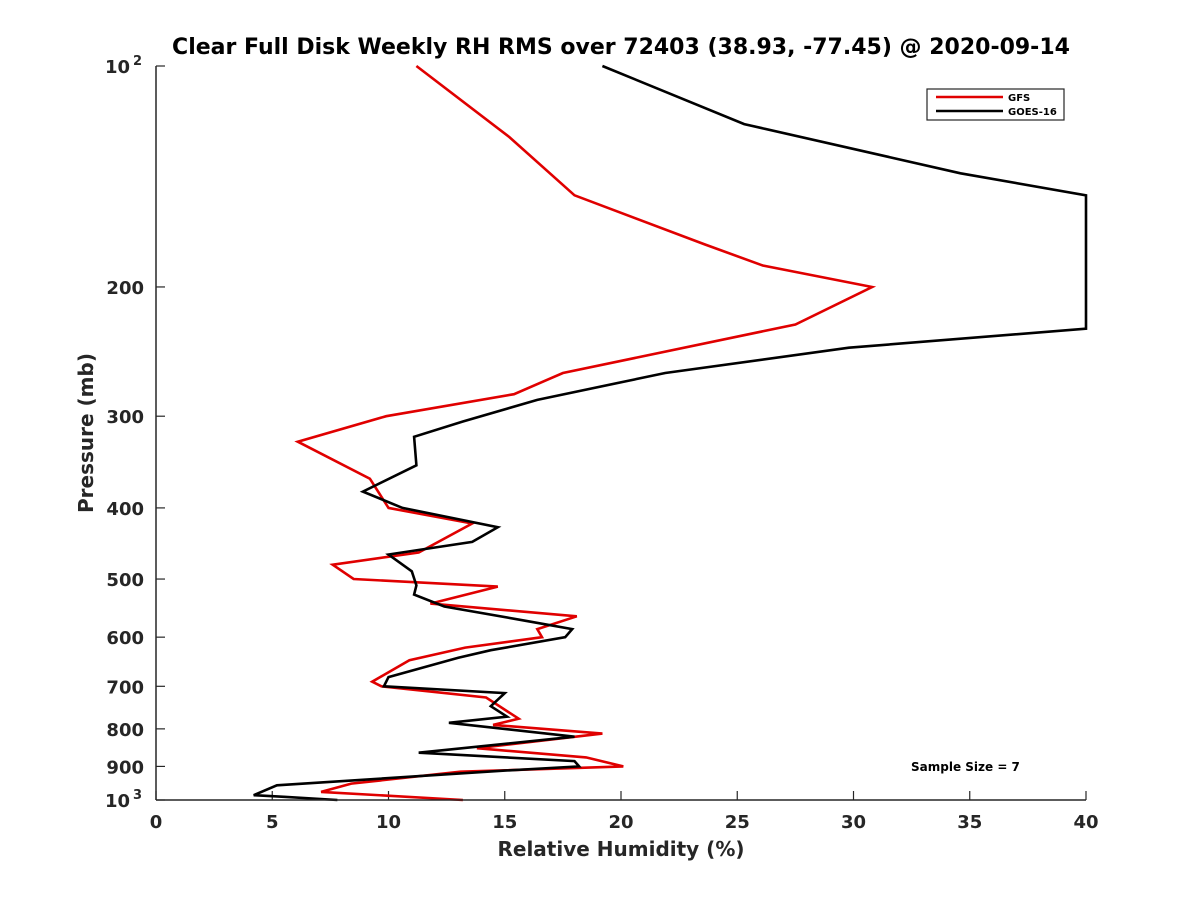 This screenshot has height=900, width=1200. Describe the element at coordinates (737, 822) in the screenshot. I see `x-tick-label: 25` at that location.